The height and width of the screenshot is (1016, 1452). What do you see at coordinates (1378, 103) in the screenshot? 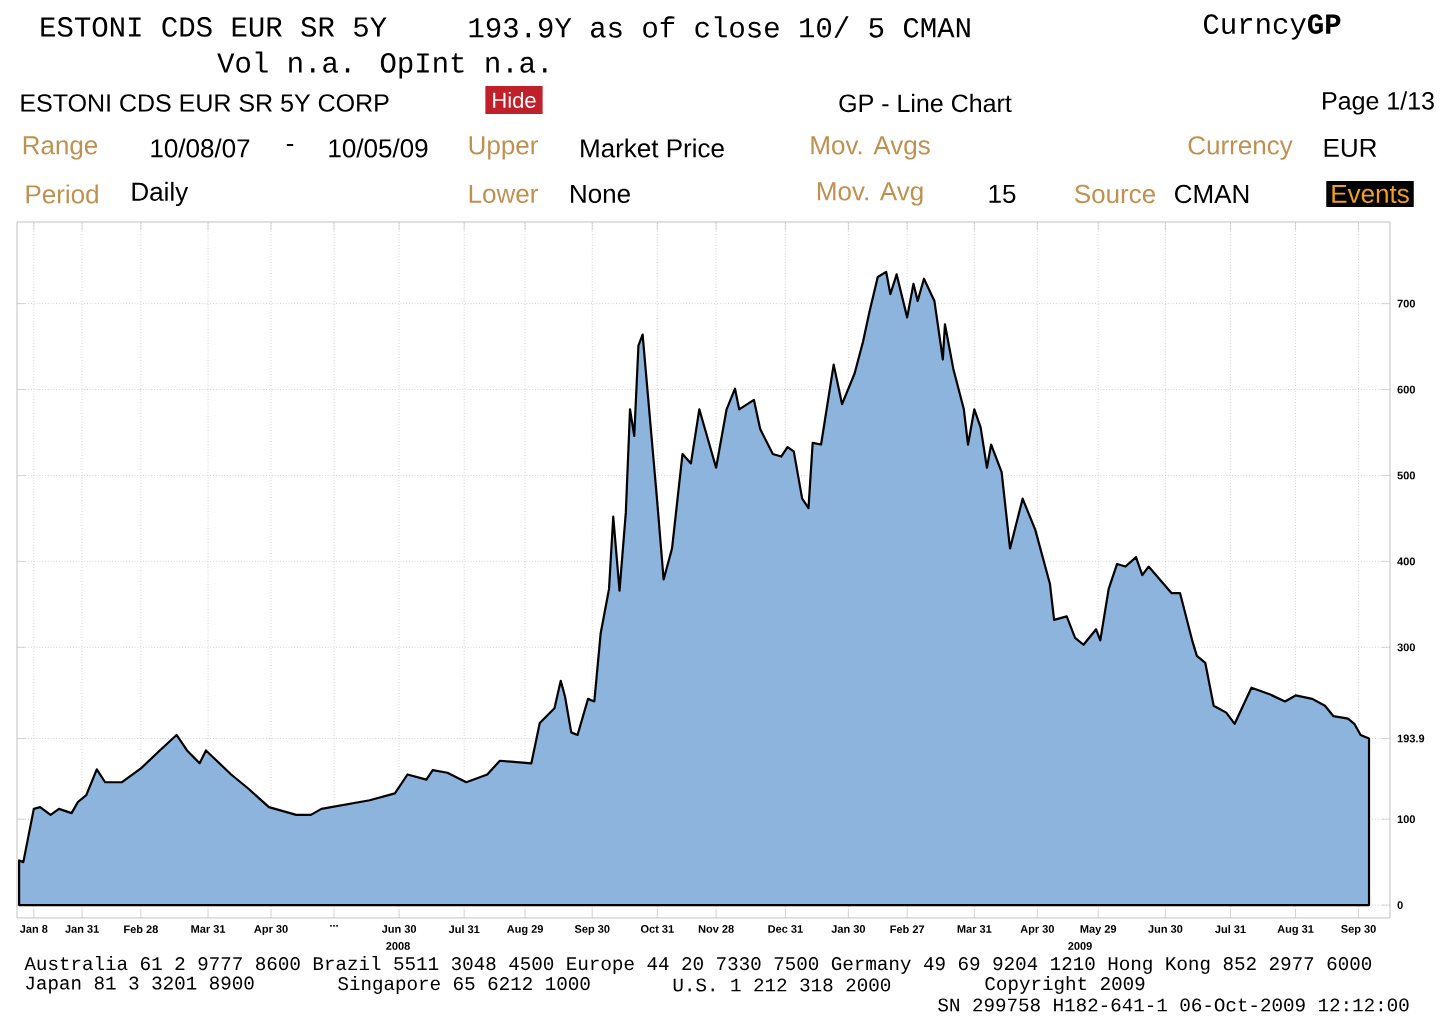
I see `text: Page 1/13` at bounding box center [1378, 103].